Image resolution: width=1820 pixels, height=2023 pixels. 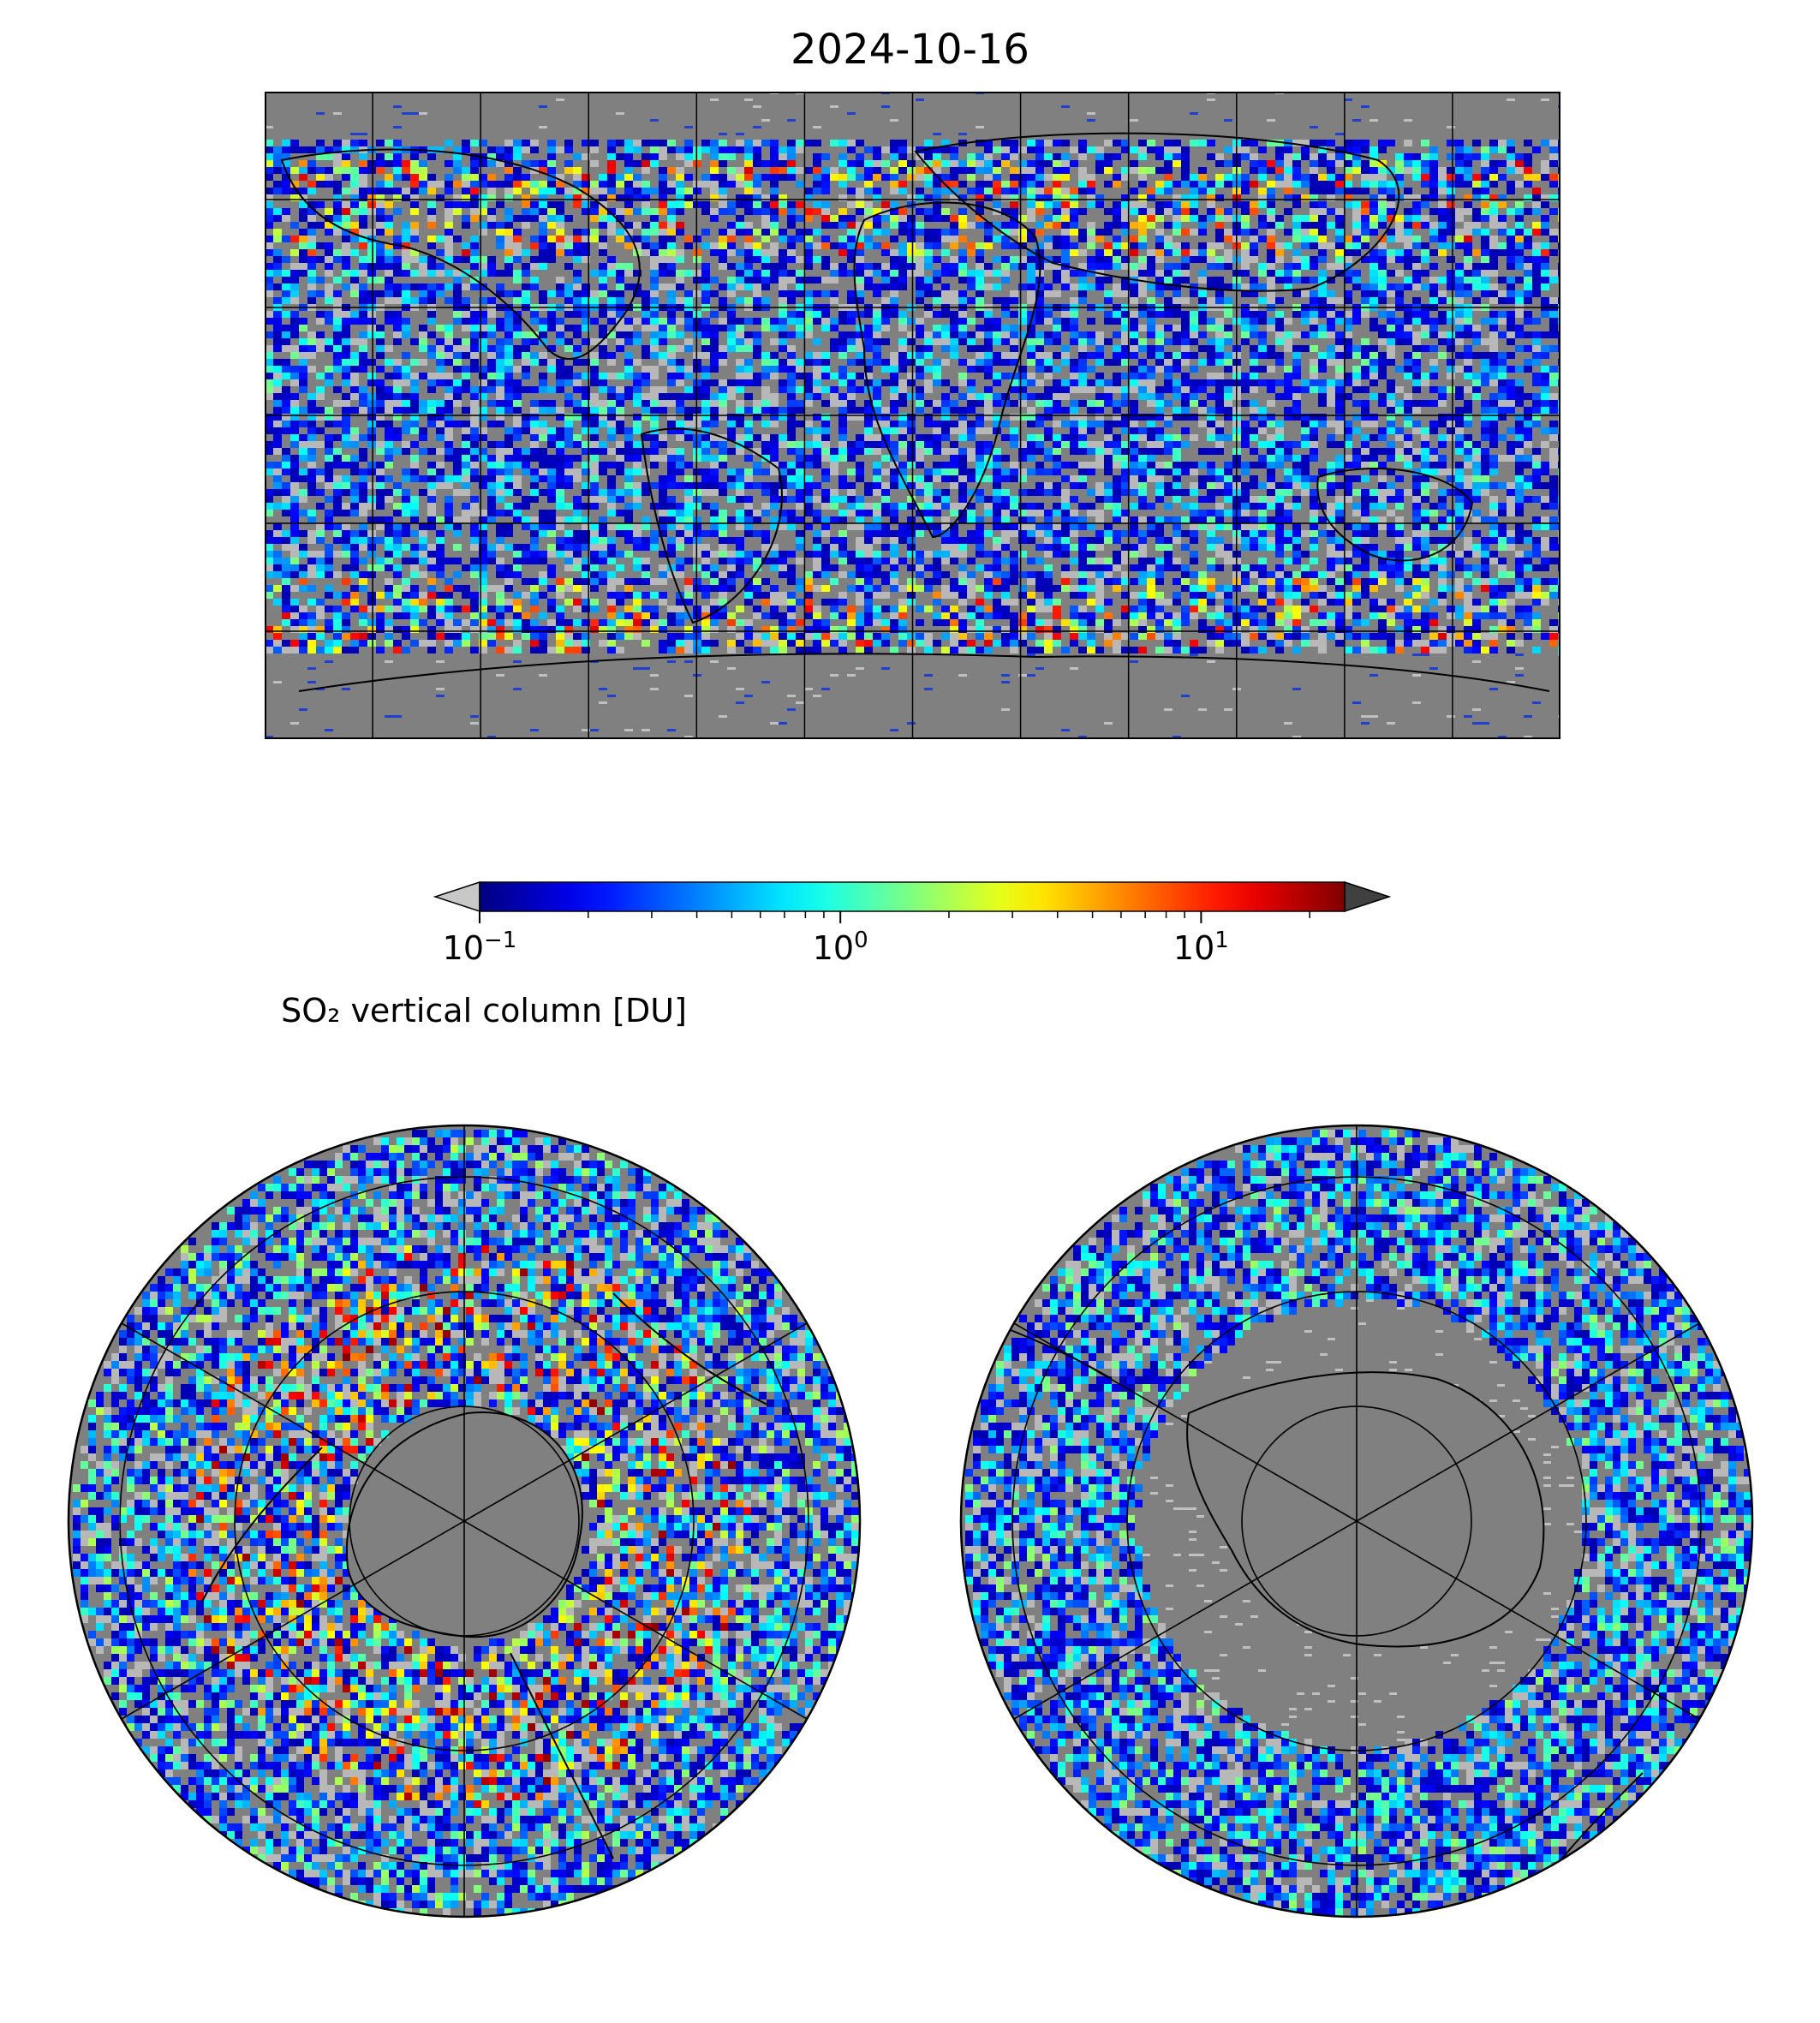 What do you see at coordinates (840, 947) in the screenshot?
I see `colorbar-tick-label: 10⁰` at bounding box center [840, 947].